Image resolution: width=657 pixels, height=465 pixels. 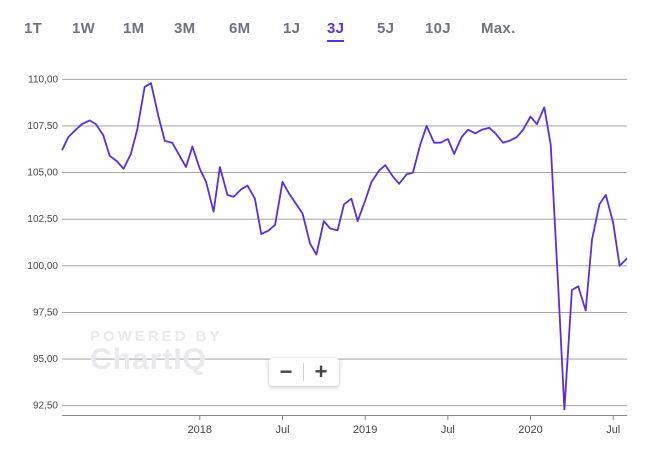 I want to click on range-tab-10j: 10J, so click(x=438, y=28).